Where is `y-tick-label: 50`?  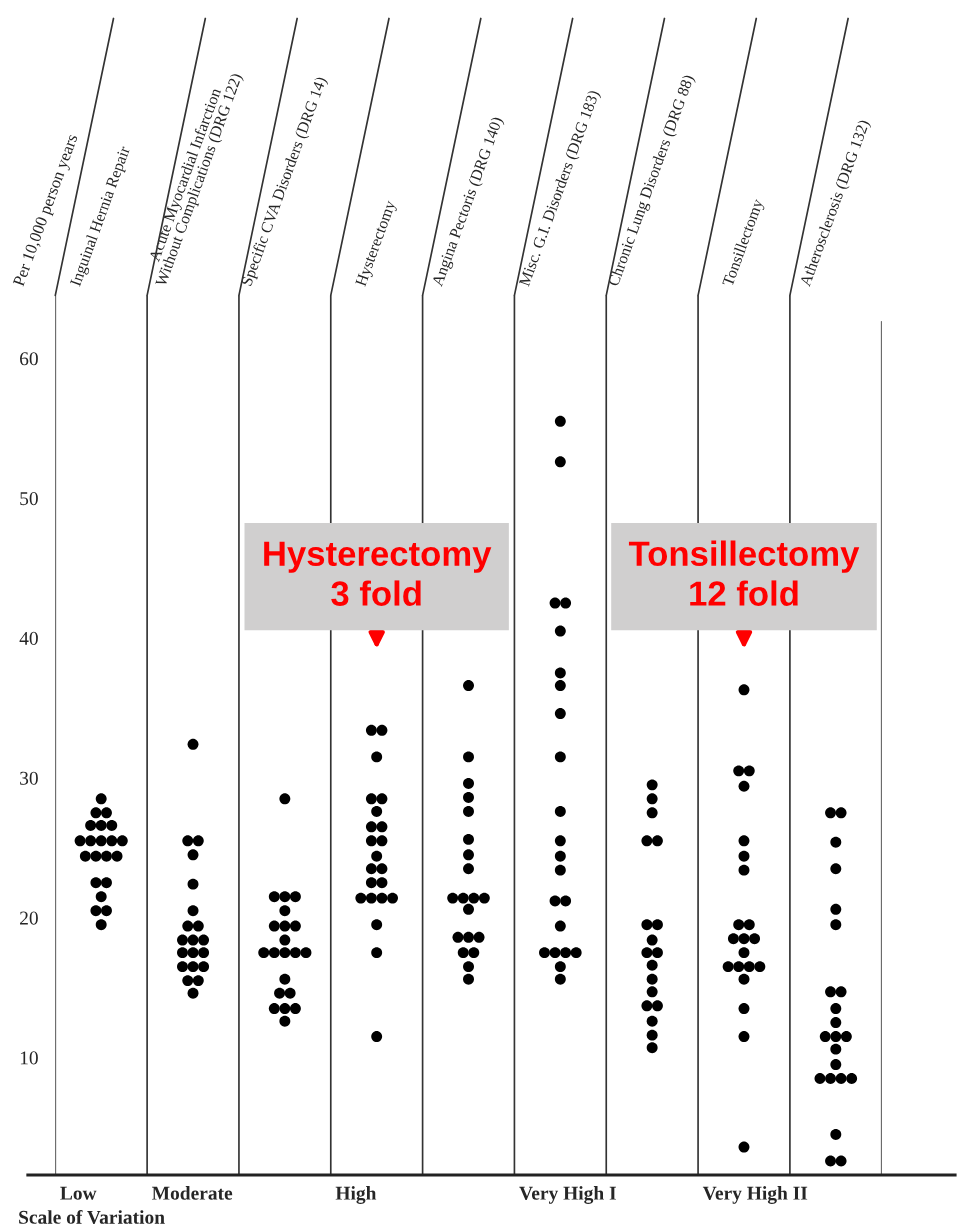
y-tick-label: 50 is located at coordinates (29, 499).